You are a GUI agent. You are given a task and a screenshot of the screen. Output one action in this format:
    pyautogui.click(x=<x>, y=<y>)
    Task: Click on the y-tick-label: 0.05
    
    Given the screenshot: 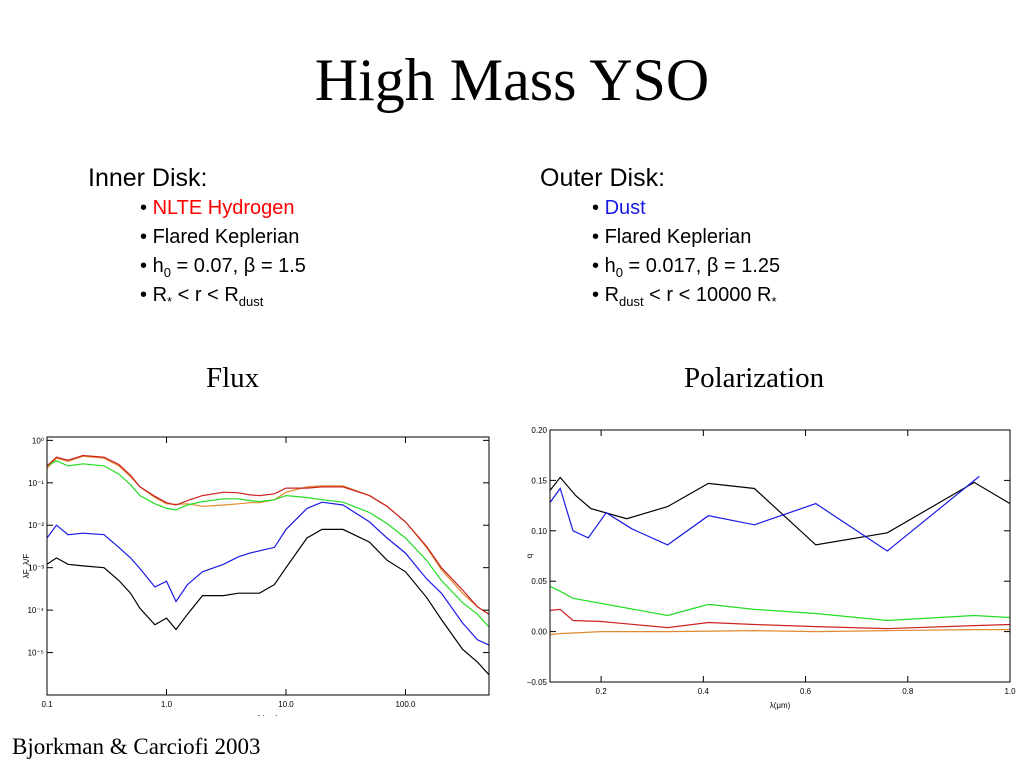 What is the action you would take?
    pyautogui.click(x=539, y=581)
    